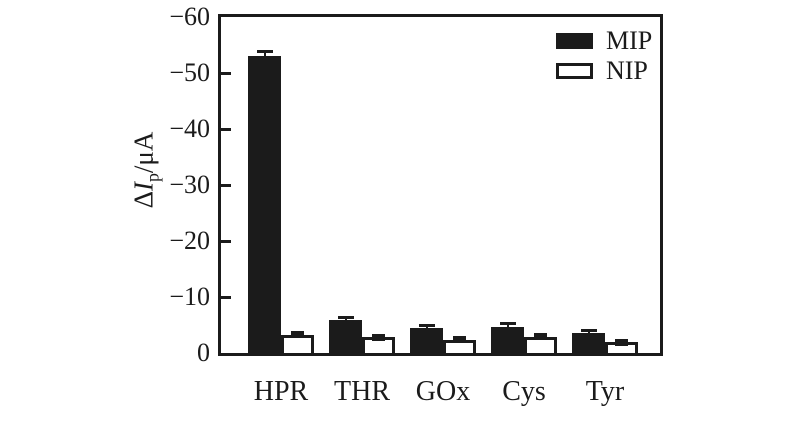 The image size is (800, 435). Describe the element at coordinates (203, 352) in the screenshot. I see `y-tick-label: 0` at that location.